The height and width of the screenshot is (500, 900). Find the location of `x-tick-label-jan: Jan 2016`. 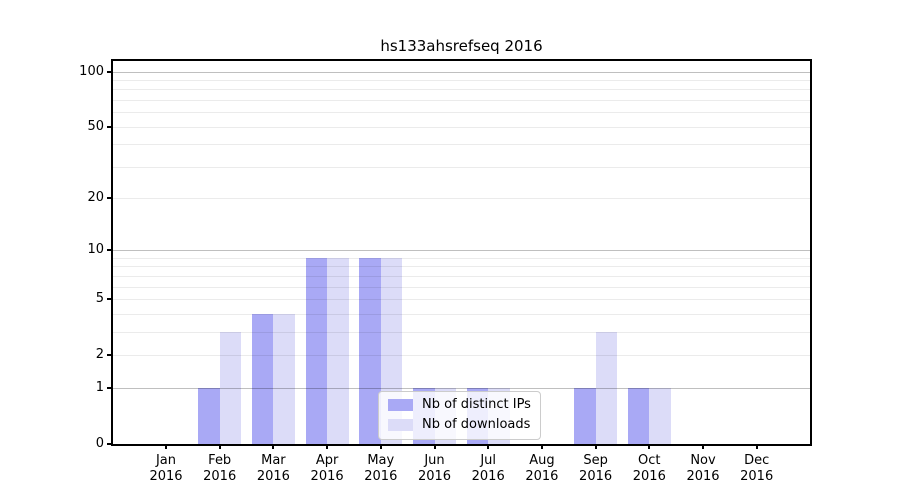

x-tick-label-jan: Jan 2016 is located at coordinates (166, 469).